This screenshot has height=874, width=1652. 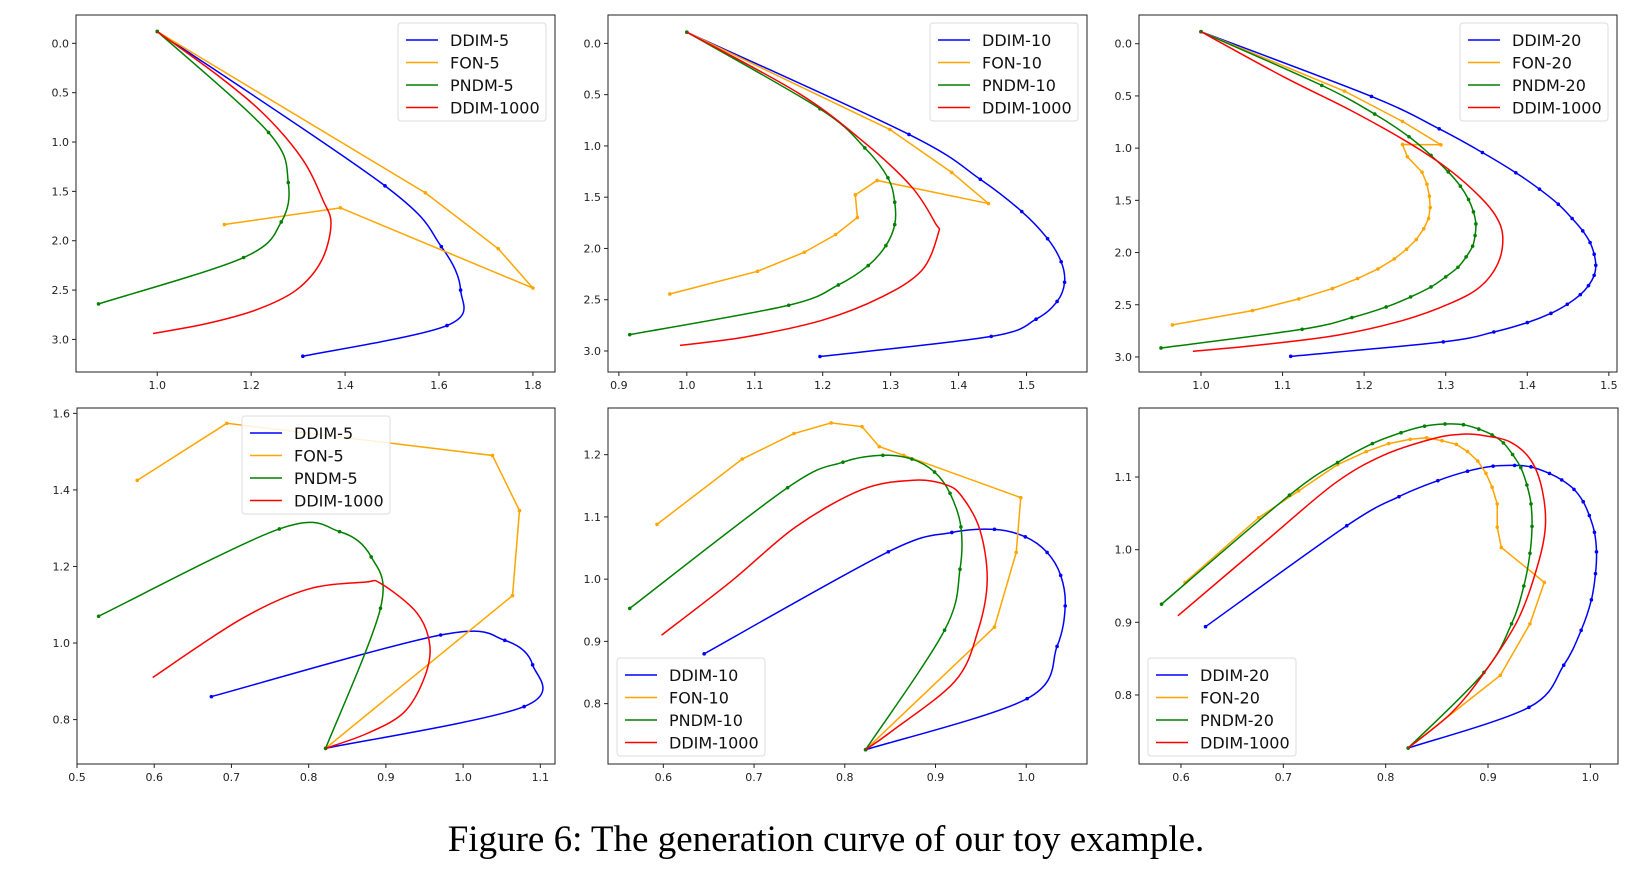 What do you see at coordinates (1549, 85) in the screenshot?
I see `legend-label: PNDM-20` at bounding box center [1549, 85].